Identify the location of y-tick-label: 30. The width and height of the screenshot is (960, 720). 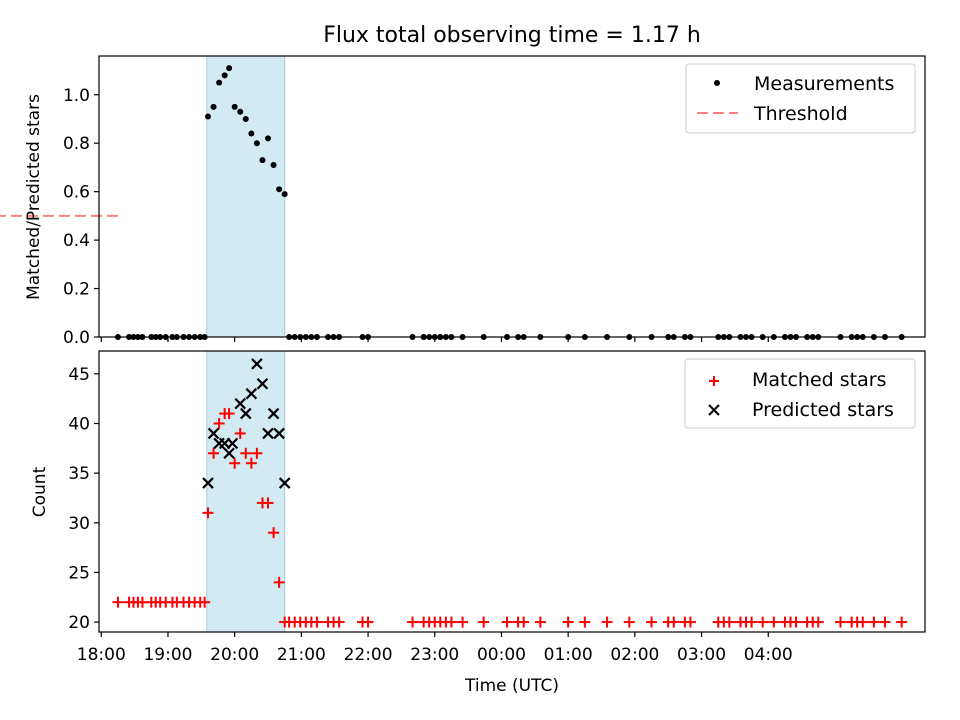
(79, 524).